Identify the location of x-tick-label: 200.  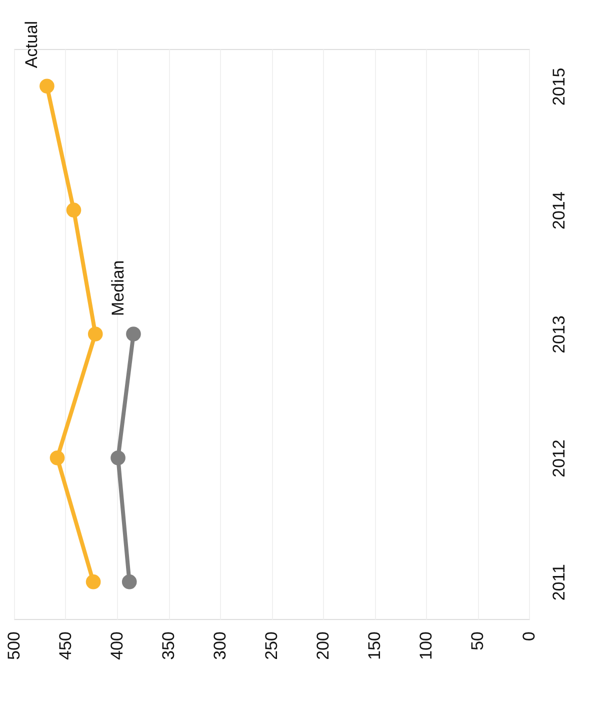
(323, 646).